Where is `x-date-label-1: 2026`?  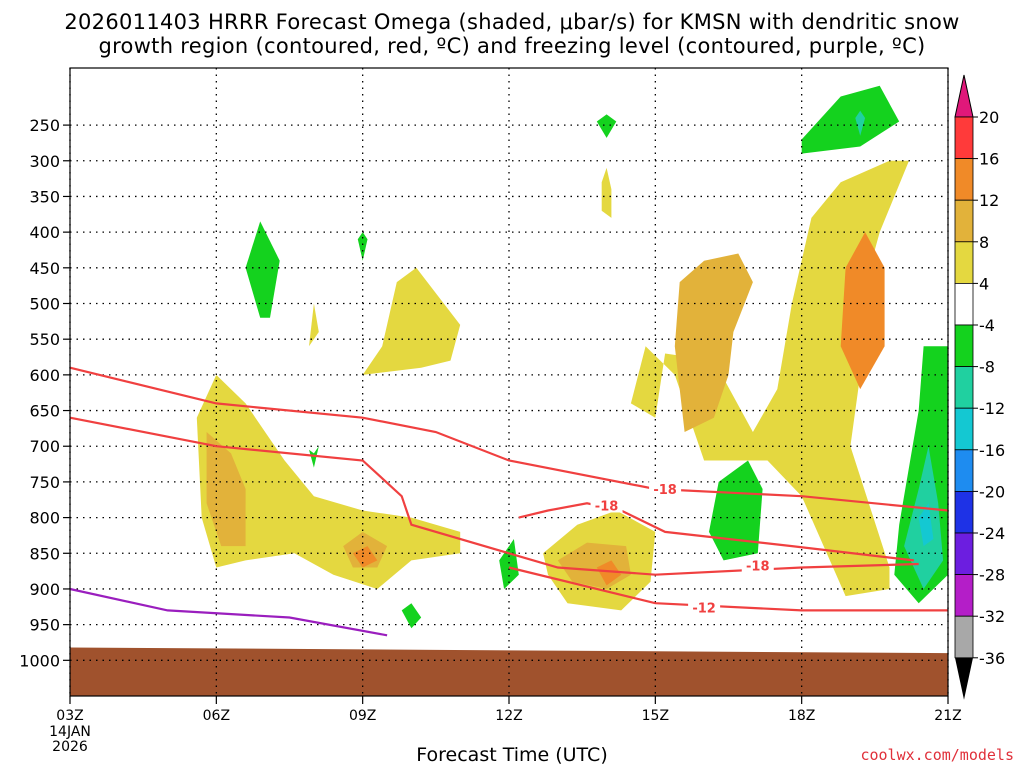 x-date-label-1: 2026 is located at coordinates (70, 747).